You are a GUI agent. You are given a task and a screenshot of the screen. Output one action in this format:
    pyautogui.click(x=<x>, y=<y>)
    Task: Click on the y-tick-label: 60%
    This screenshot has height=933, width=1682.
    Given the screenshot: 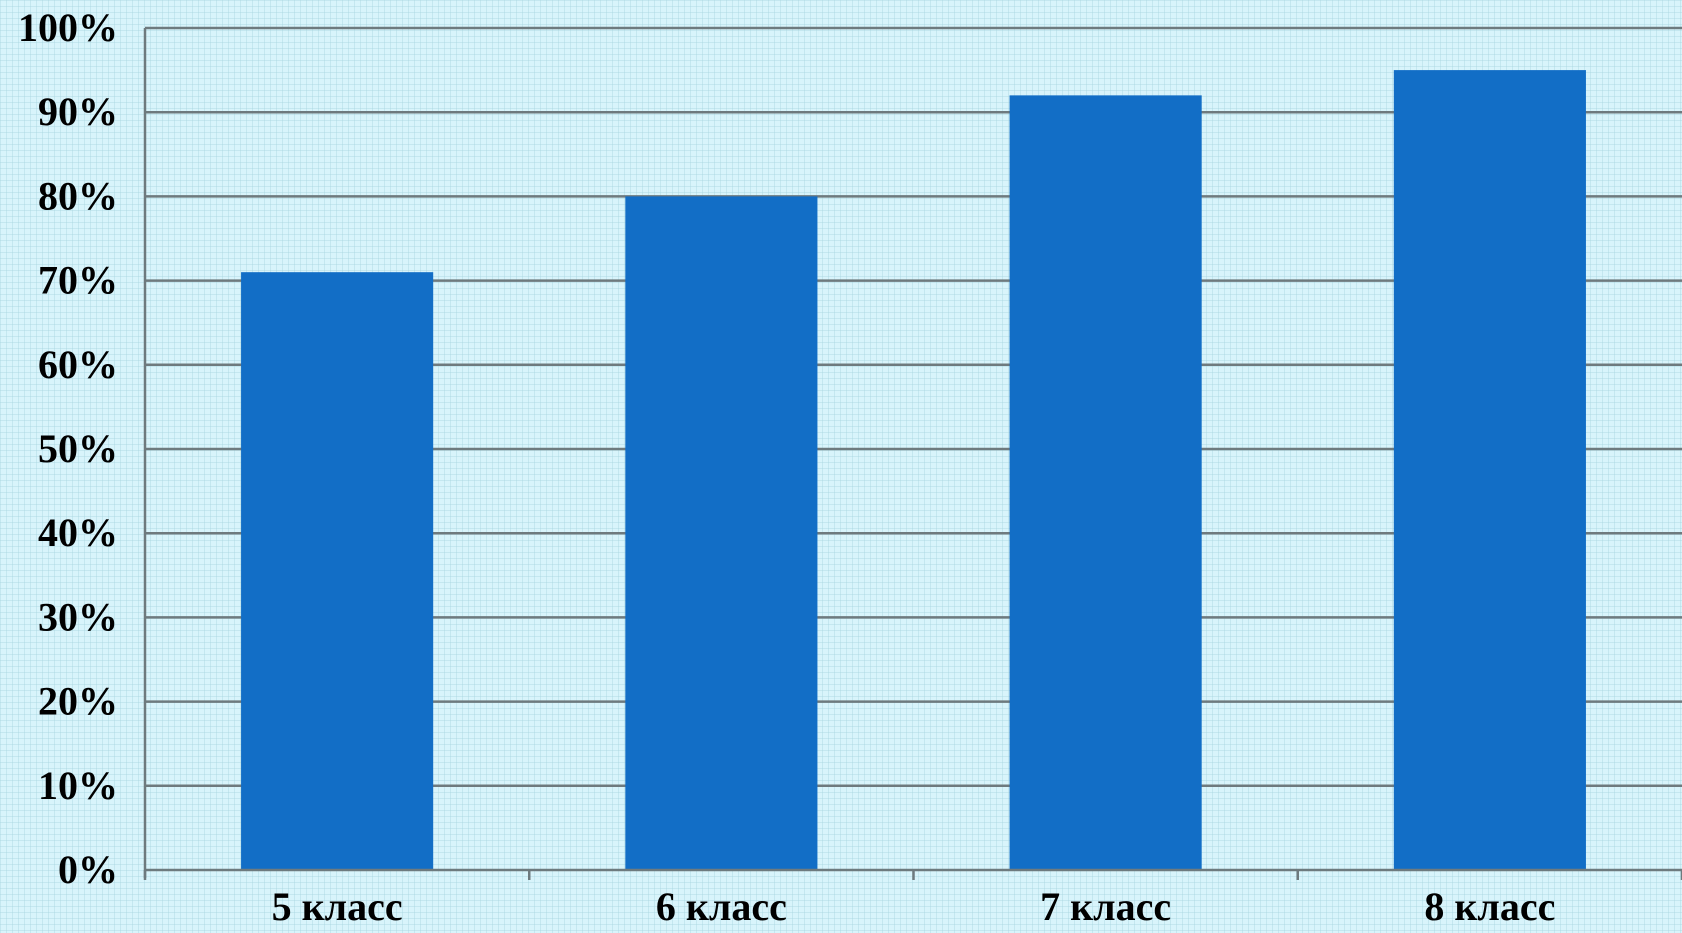 What is the action you would take?
    pyautogui.click(x=78, y=364)
    